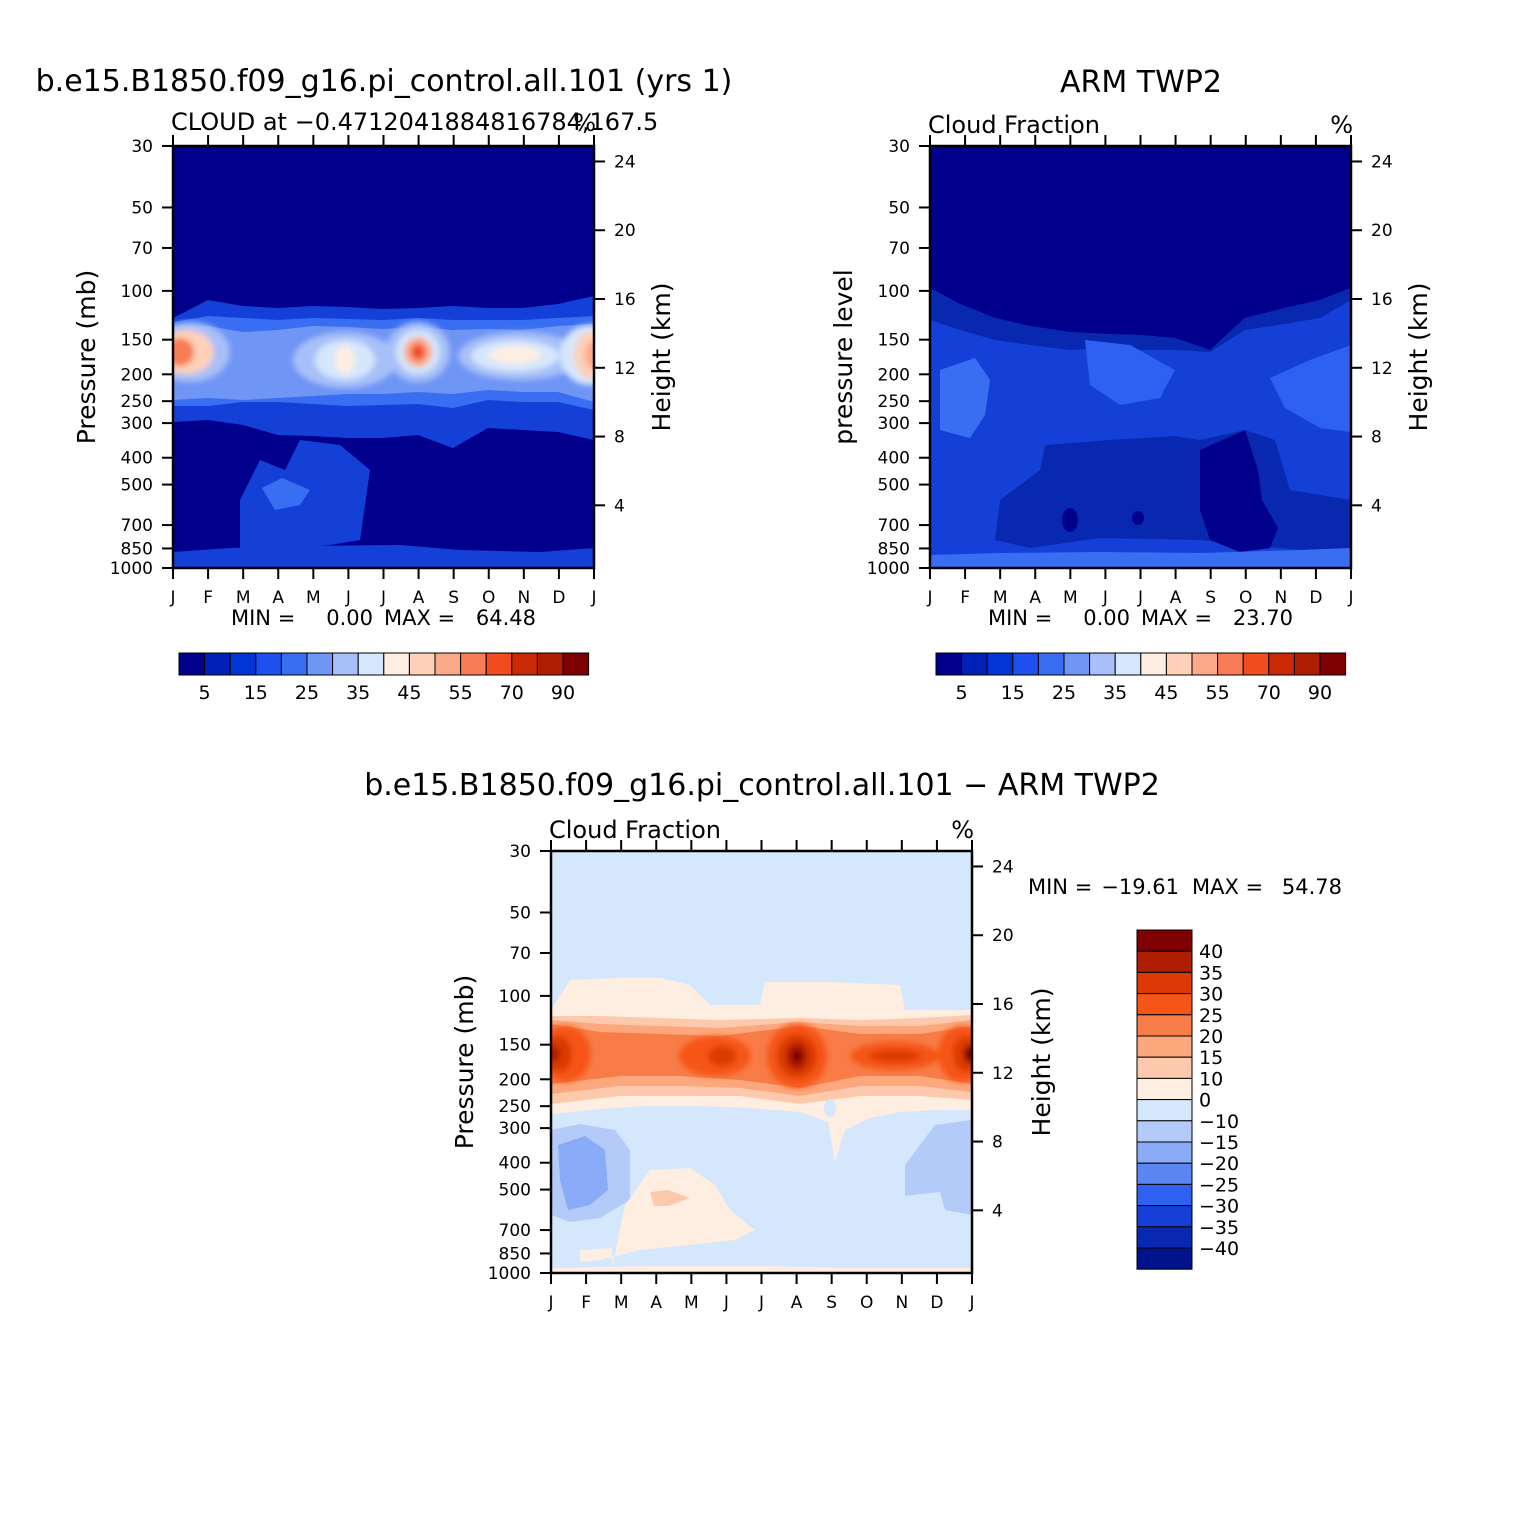 This screenshot has width=1524, height=1528. Describe the element at coordinates (1219, 1207) in the screenshot. I see `colorbar-label: −30` at that location.